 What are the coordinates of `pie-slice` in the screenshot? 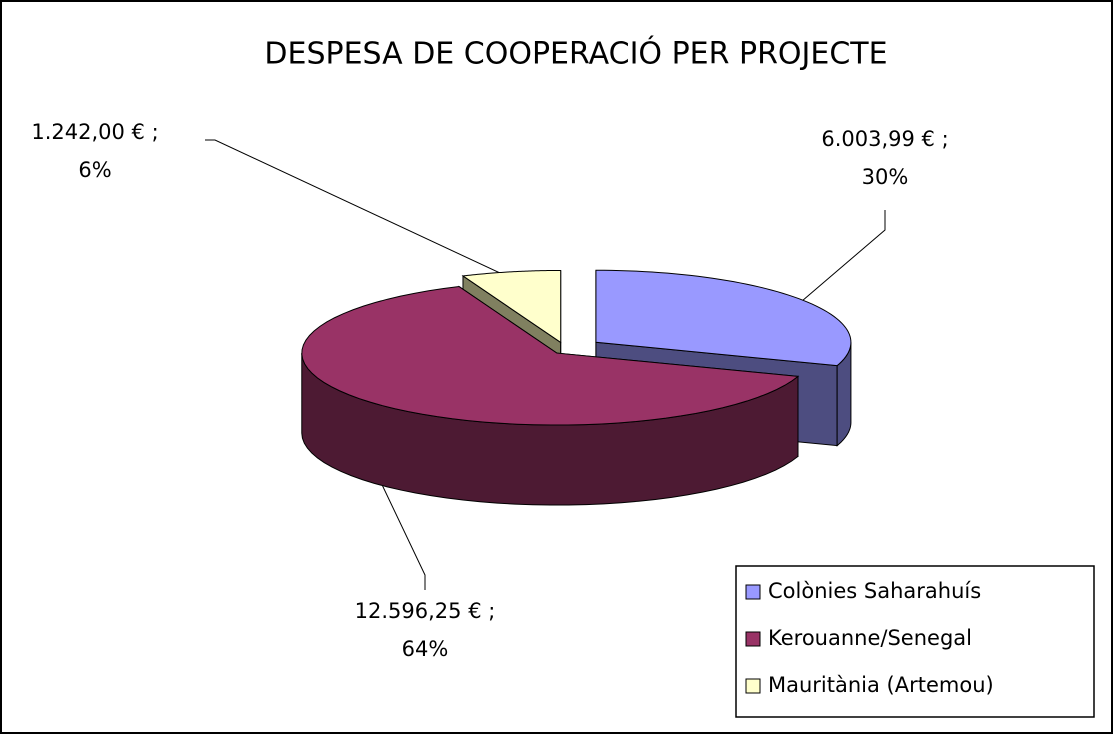 It's located at (550, 395).